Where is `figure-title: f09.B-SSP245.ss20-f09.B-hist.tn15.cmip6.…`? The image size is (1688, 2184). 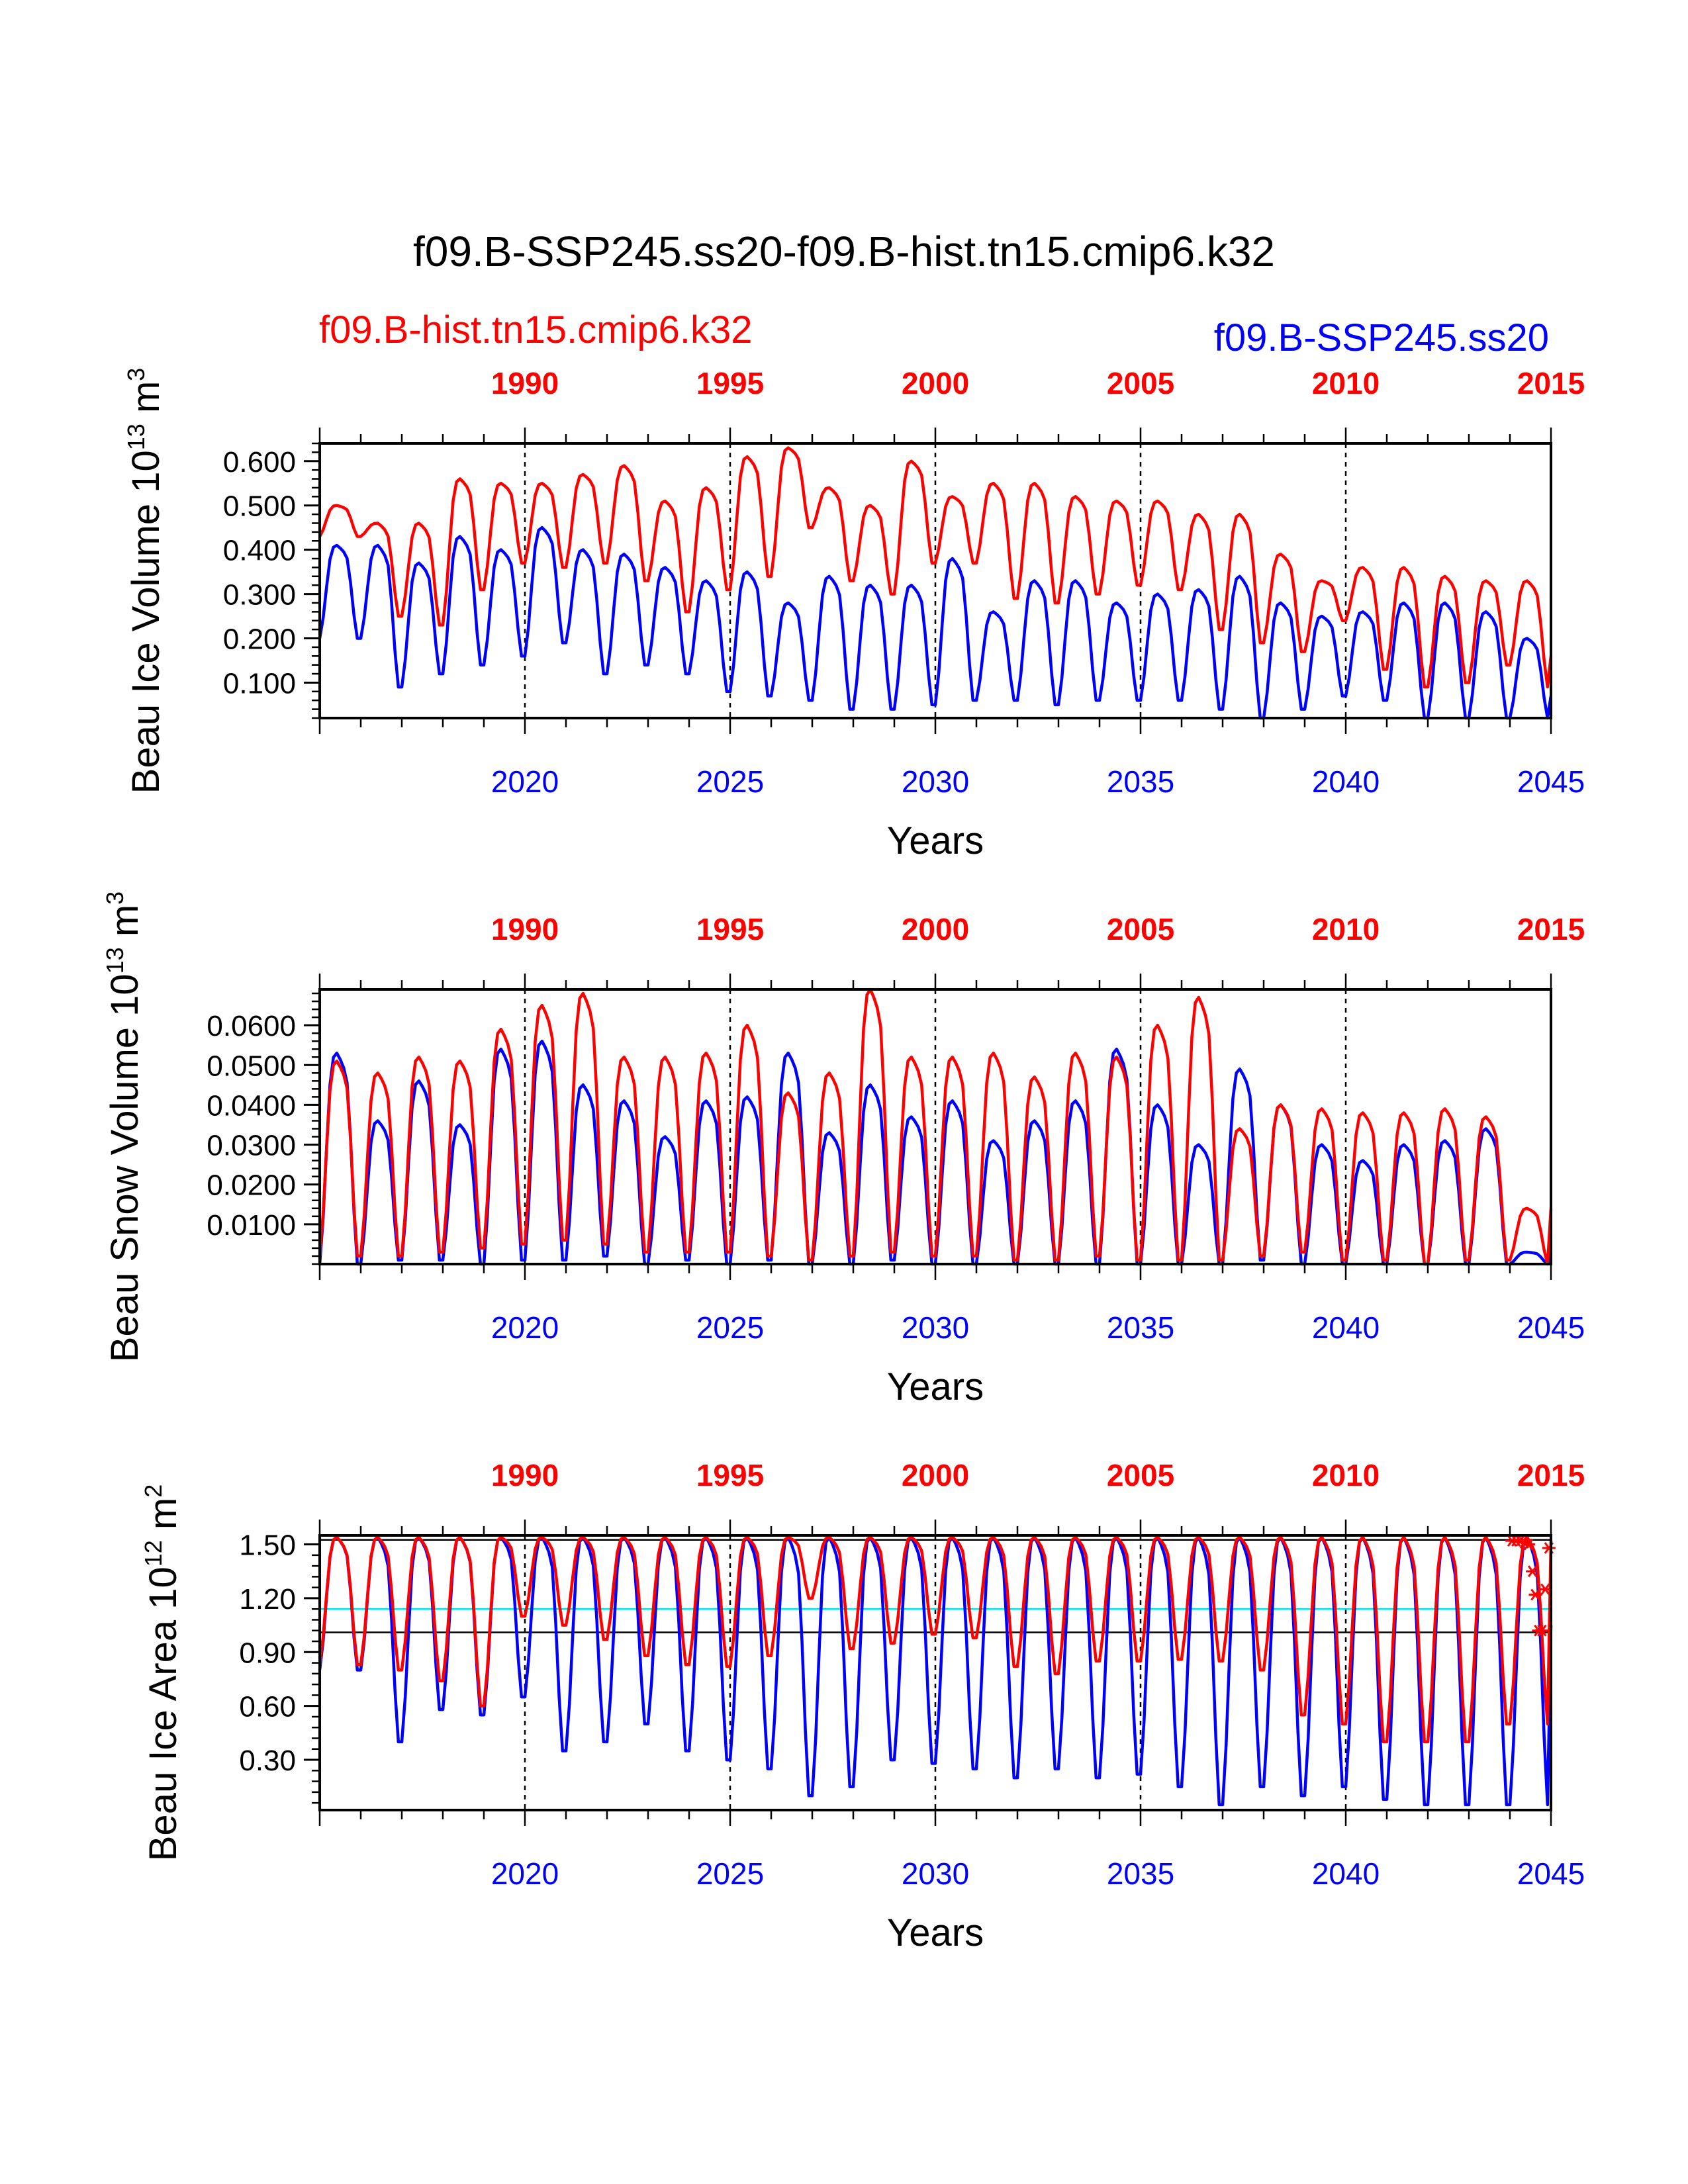
figure-title: f09.B-SSP245.ss20-f09.B-hist.tn15.cmip6.… is located at coordinates (844, 251).